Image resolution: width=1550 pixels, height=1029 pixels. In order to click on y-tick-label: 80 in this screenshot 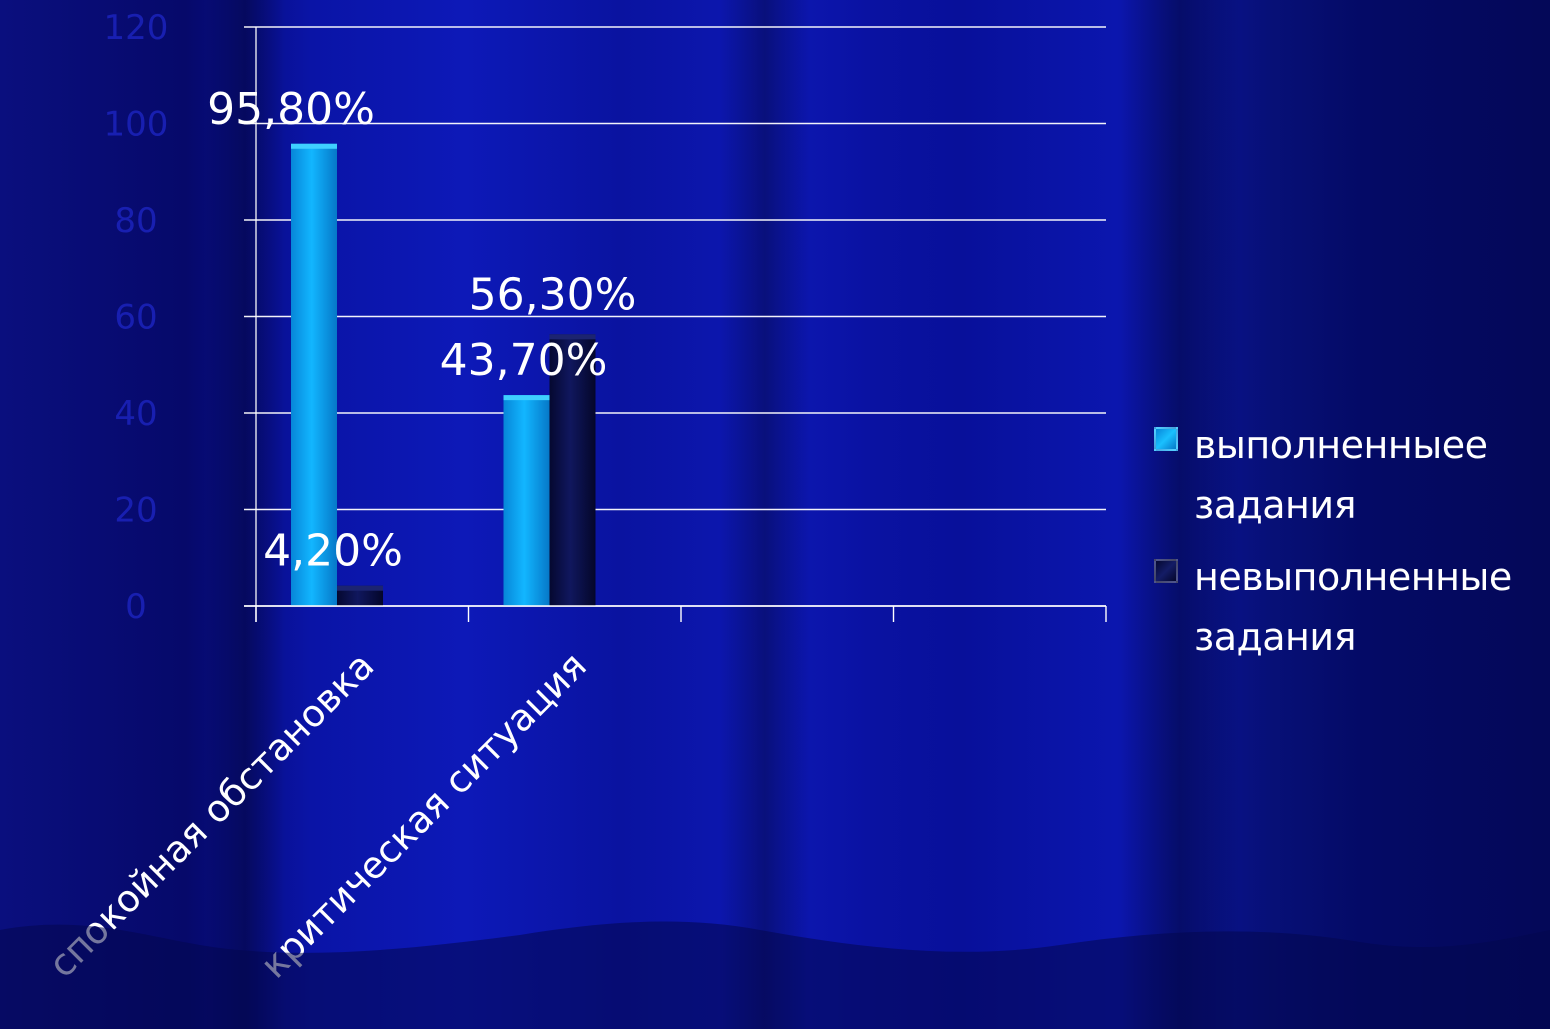, I will do `click(135, 221)`.